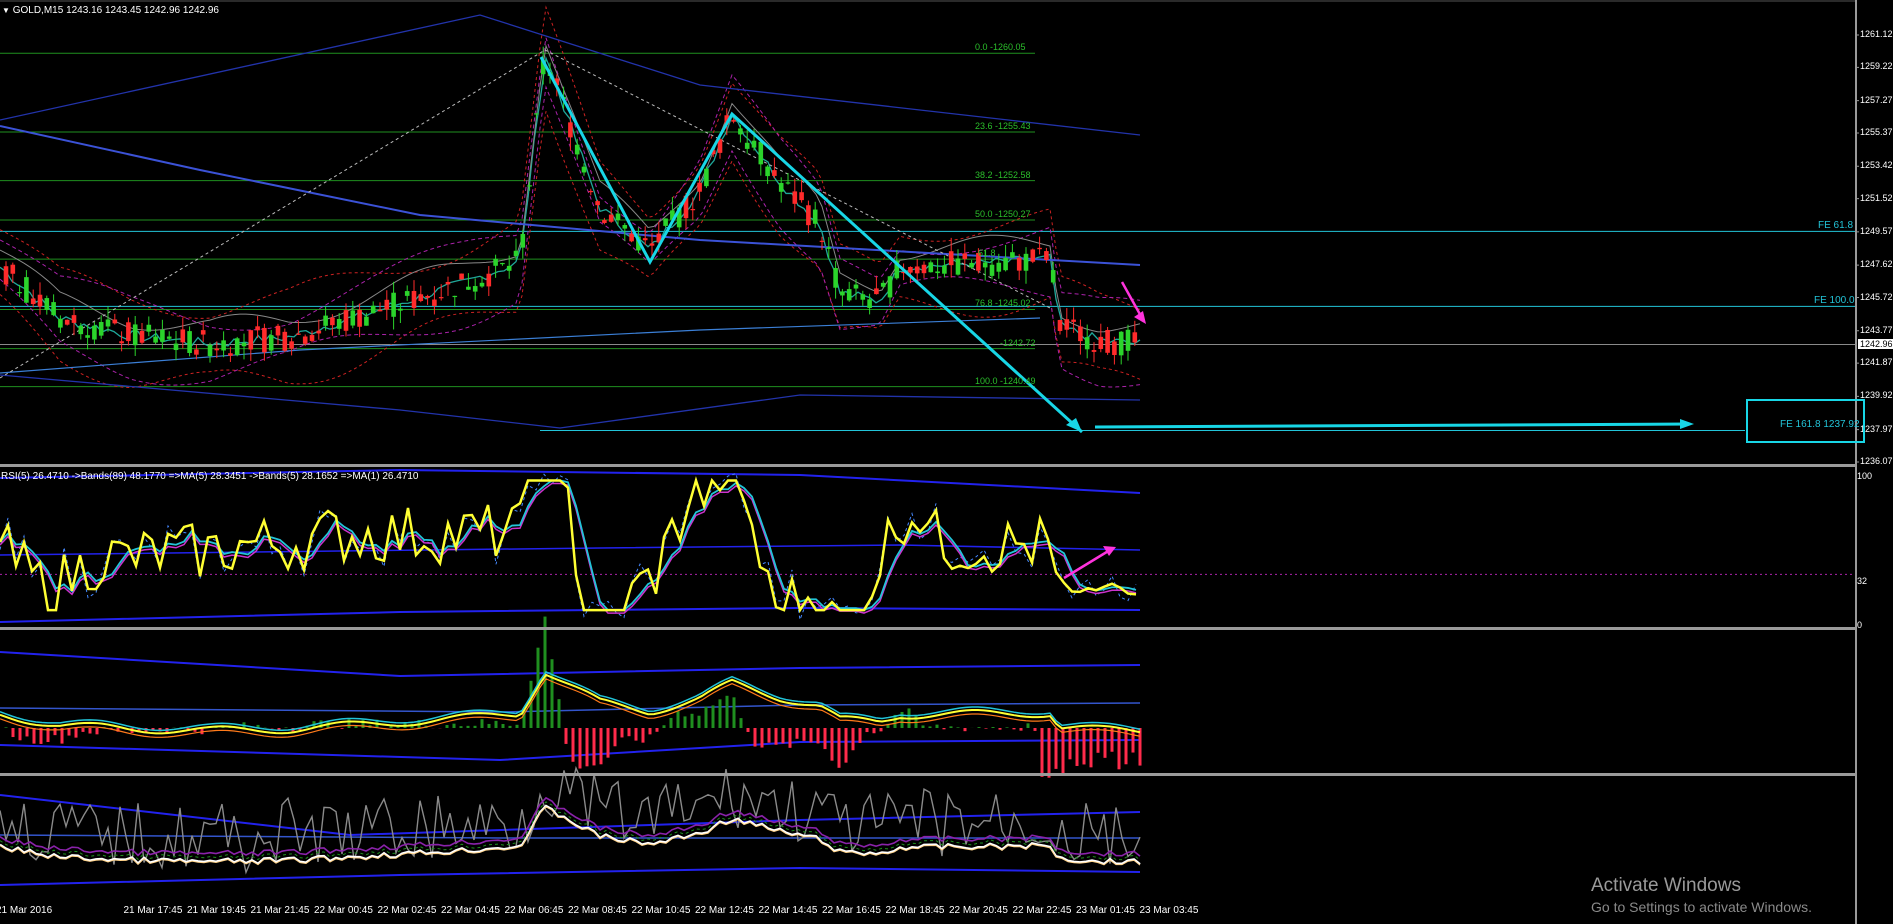 This screenshot has height=924, width=1893. What do you see at coordinates (1865, 476) in the screenshot?
I see `rsi-tick: 100` at bounding box center [1865, 476].